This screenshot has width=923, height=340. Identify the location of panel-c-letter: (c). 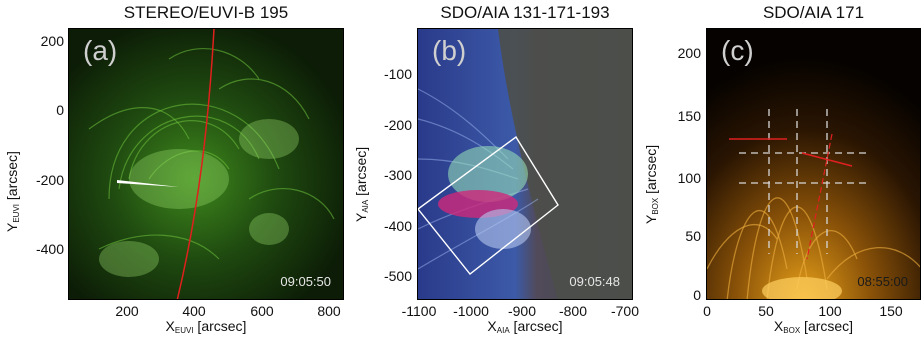
(737, 50).